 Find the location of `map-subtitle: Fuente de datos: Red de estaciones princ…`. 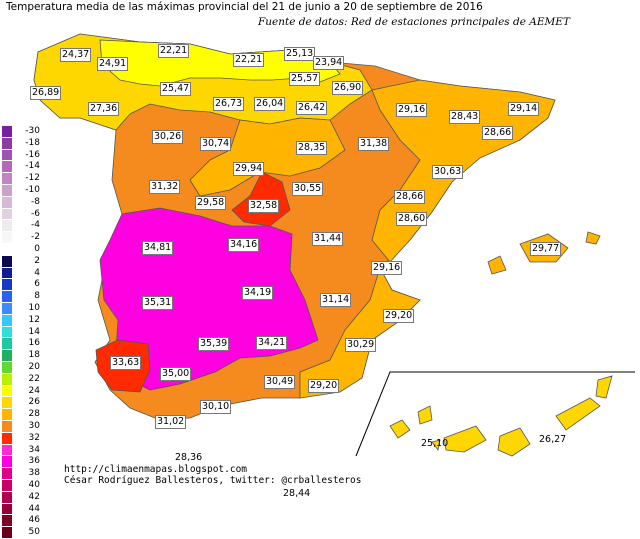

map-subtitle: Fuente de datos: Red de estaciones princ… is located at coordinates (414, 22).